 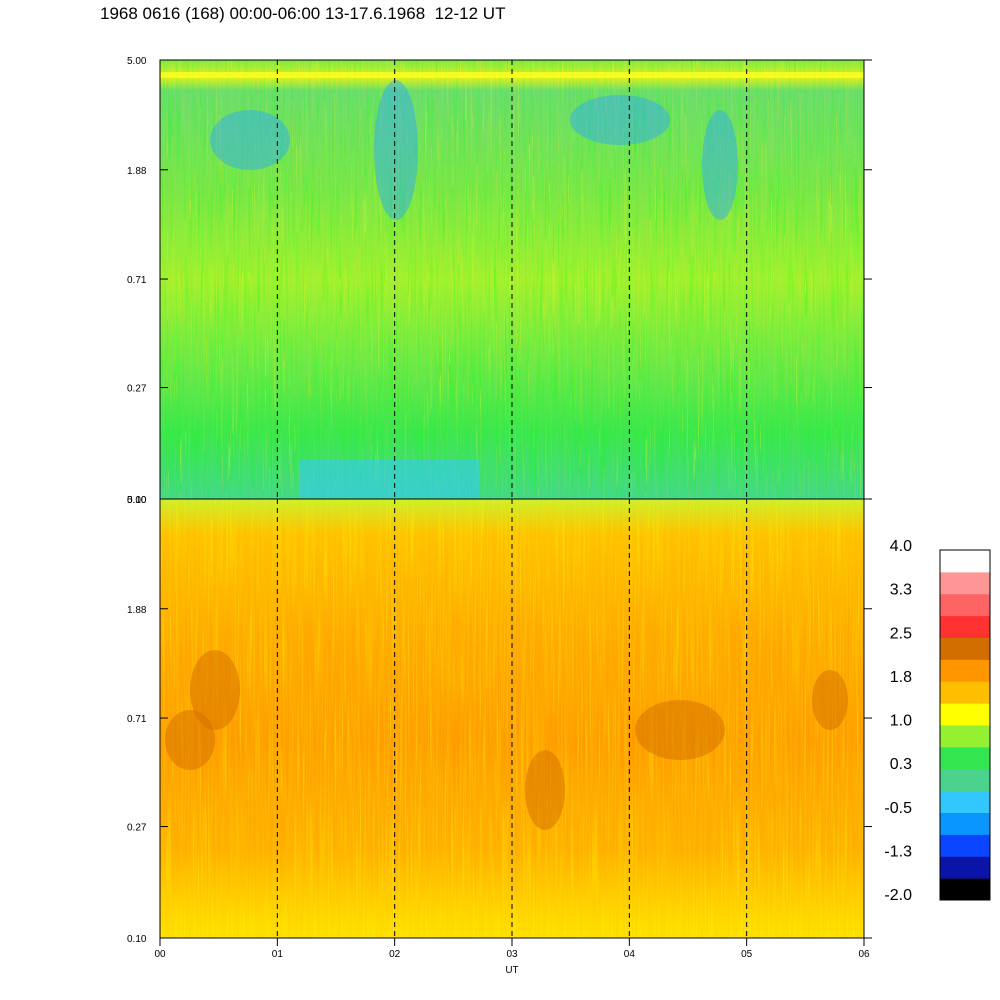 I want to click on x-tick-label: 06, so click(x=864, y=954).